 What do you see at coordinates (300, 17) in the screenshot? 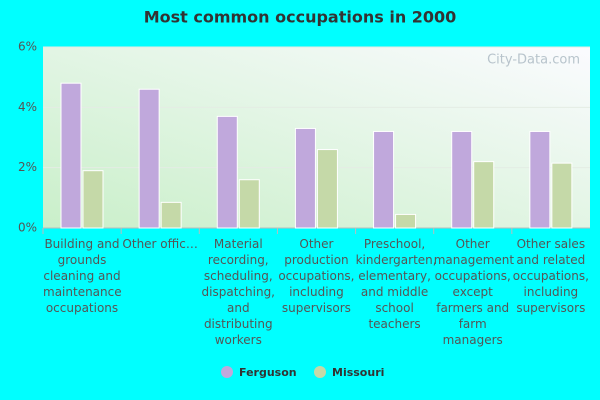
I see `chart-title: Most common occupations in 2000` at bounding box center [300, 17].